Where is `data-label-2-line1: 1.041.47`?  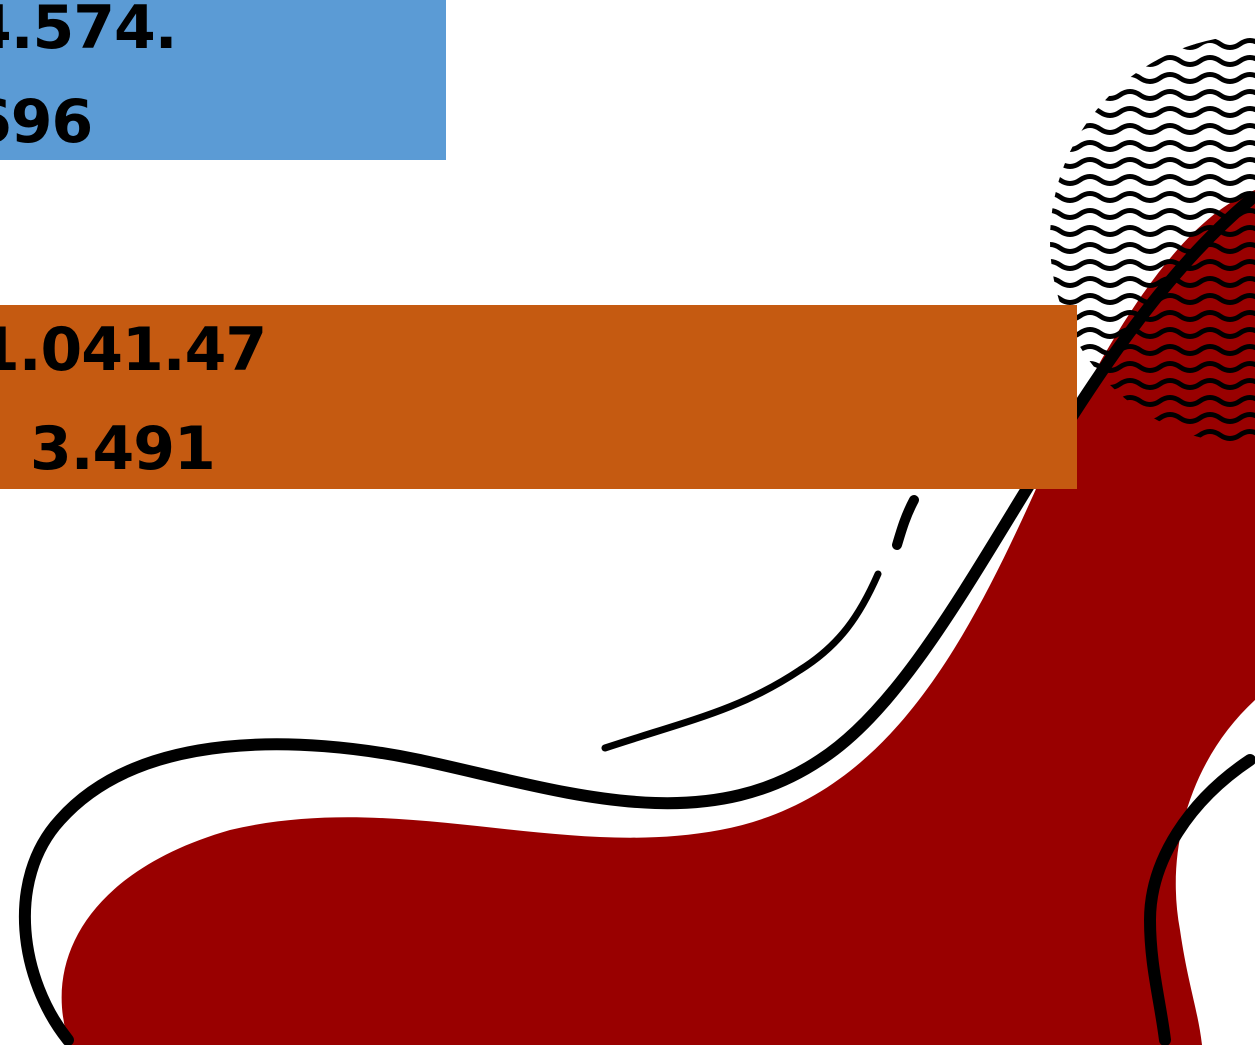 data-label-2-line1: 1.041.47 is located at coordinates (133, 350).